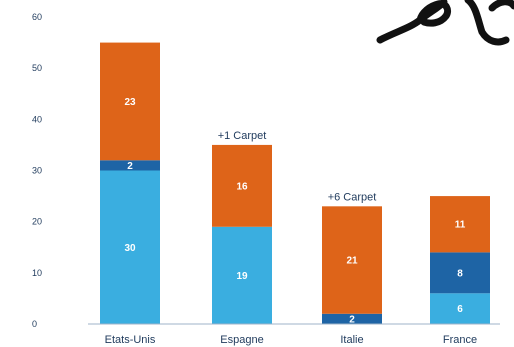 The width and height of the screenshot is (514, 347). Describe the element at coordinates (37, 222) in the screenshot. I see `y-tick-label: 20` at that location.